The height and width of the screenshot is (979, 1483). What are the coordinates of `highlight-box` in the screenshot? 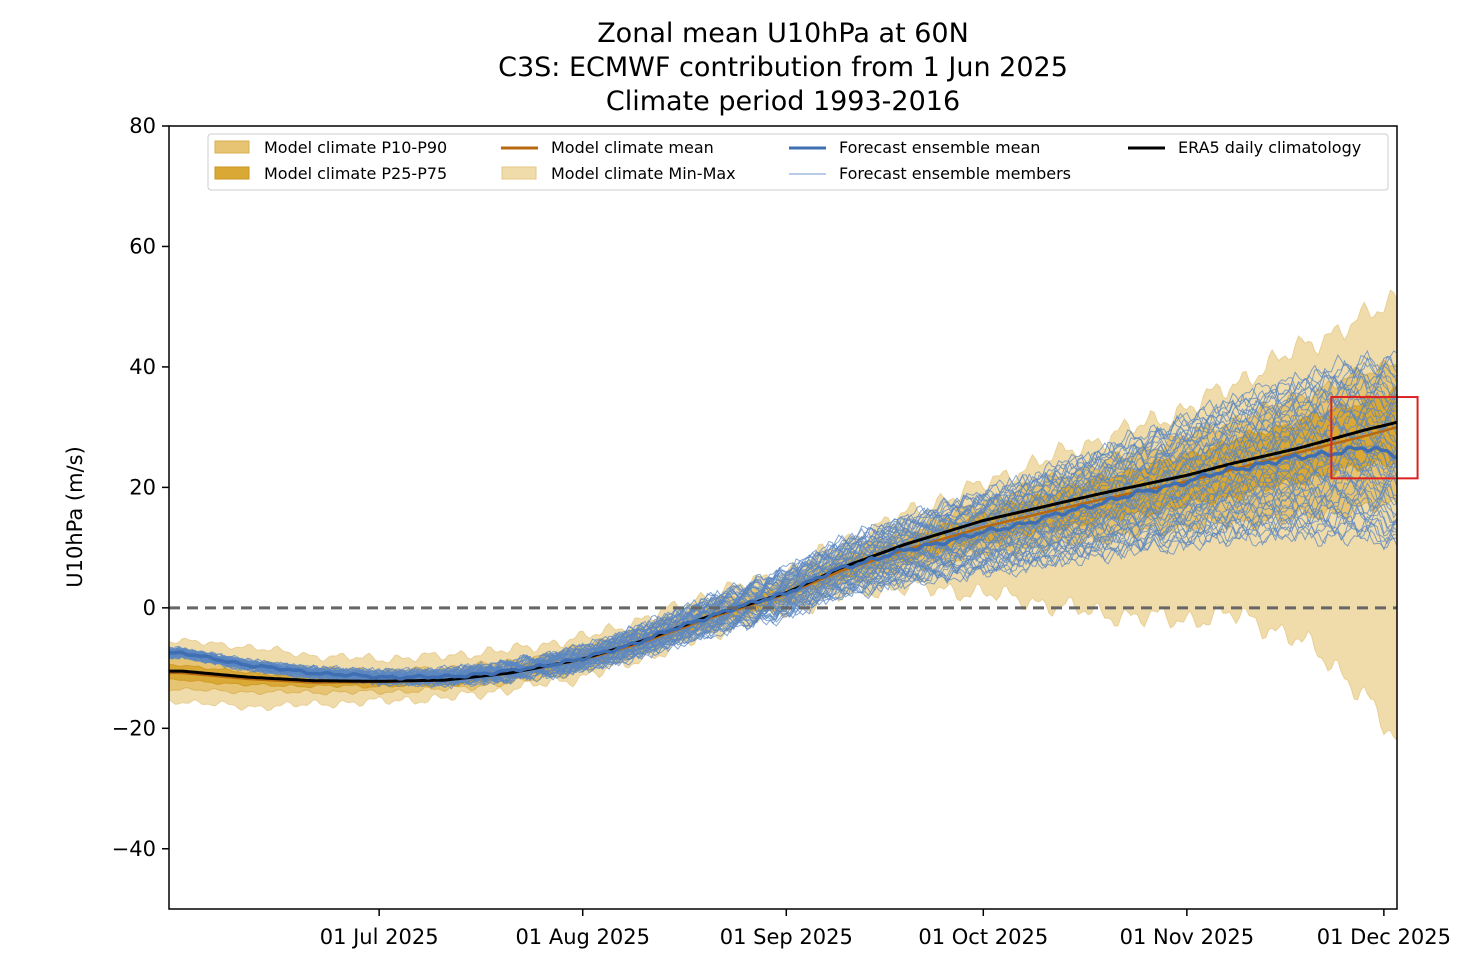 It's located at (1374, 438).